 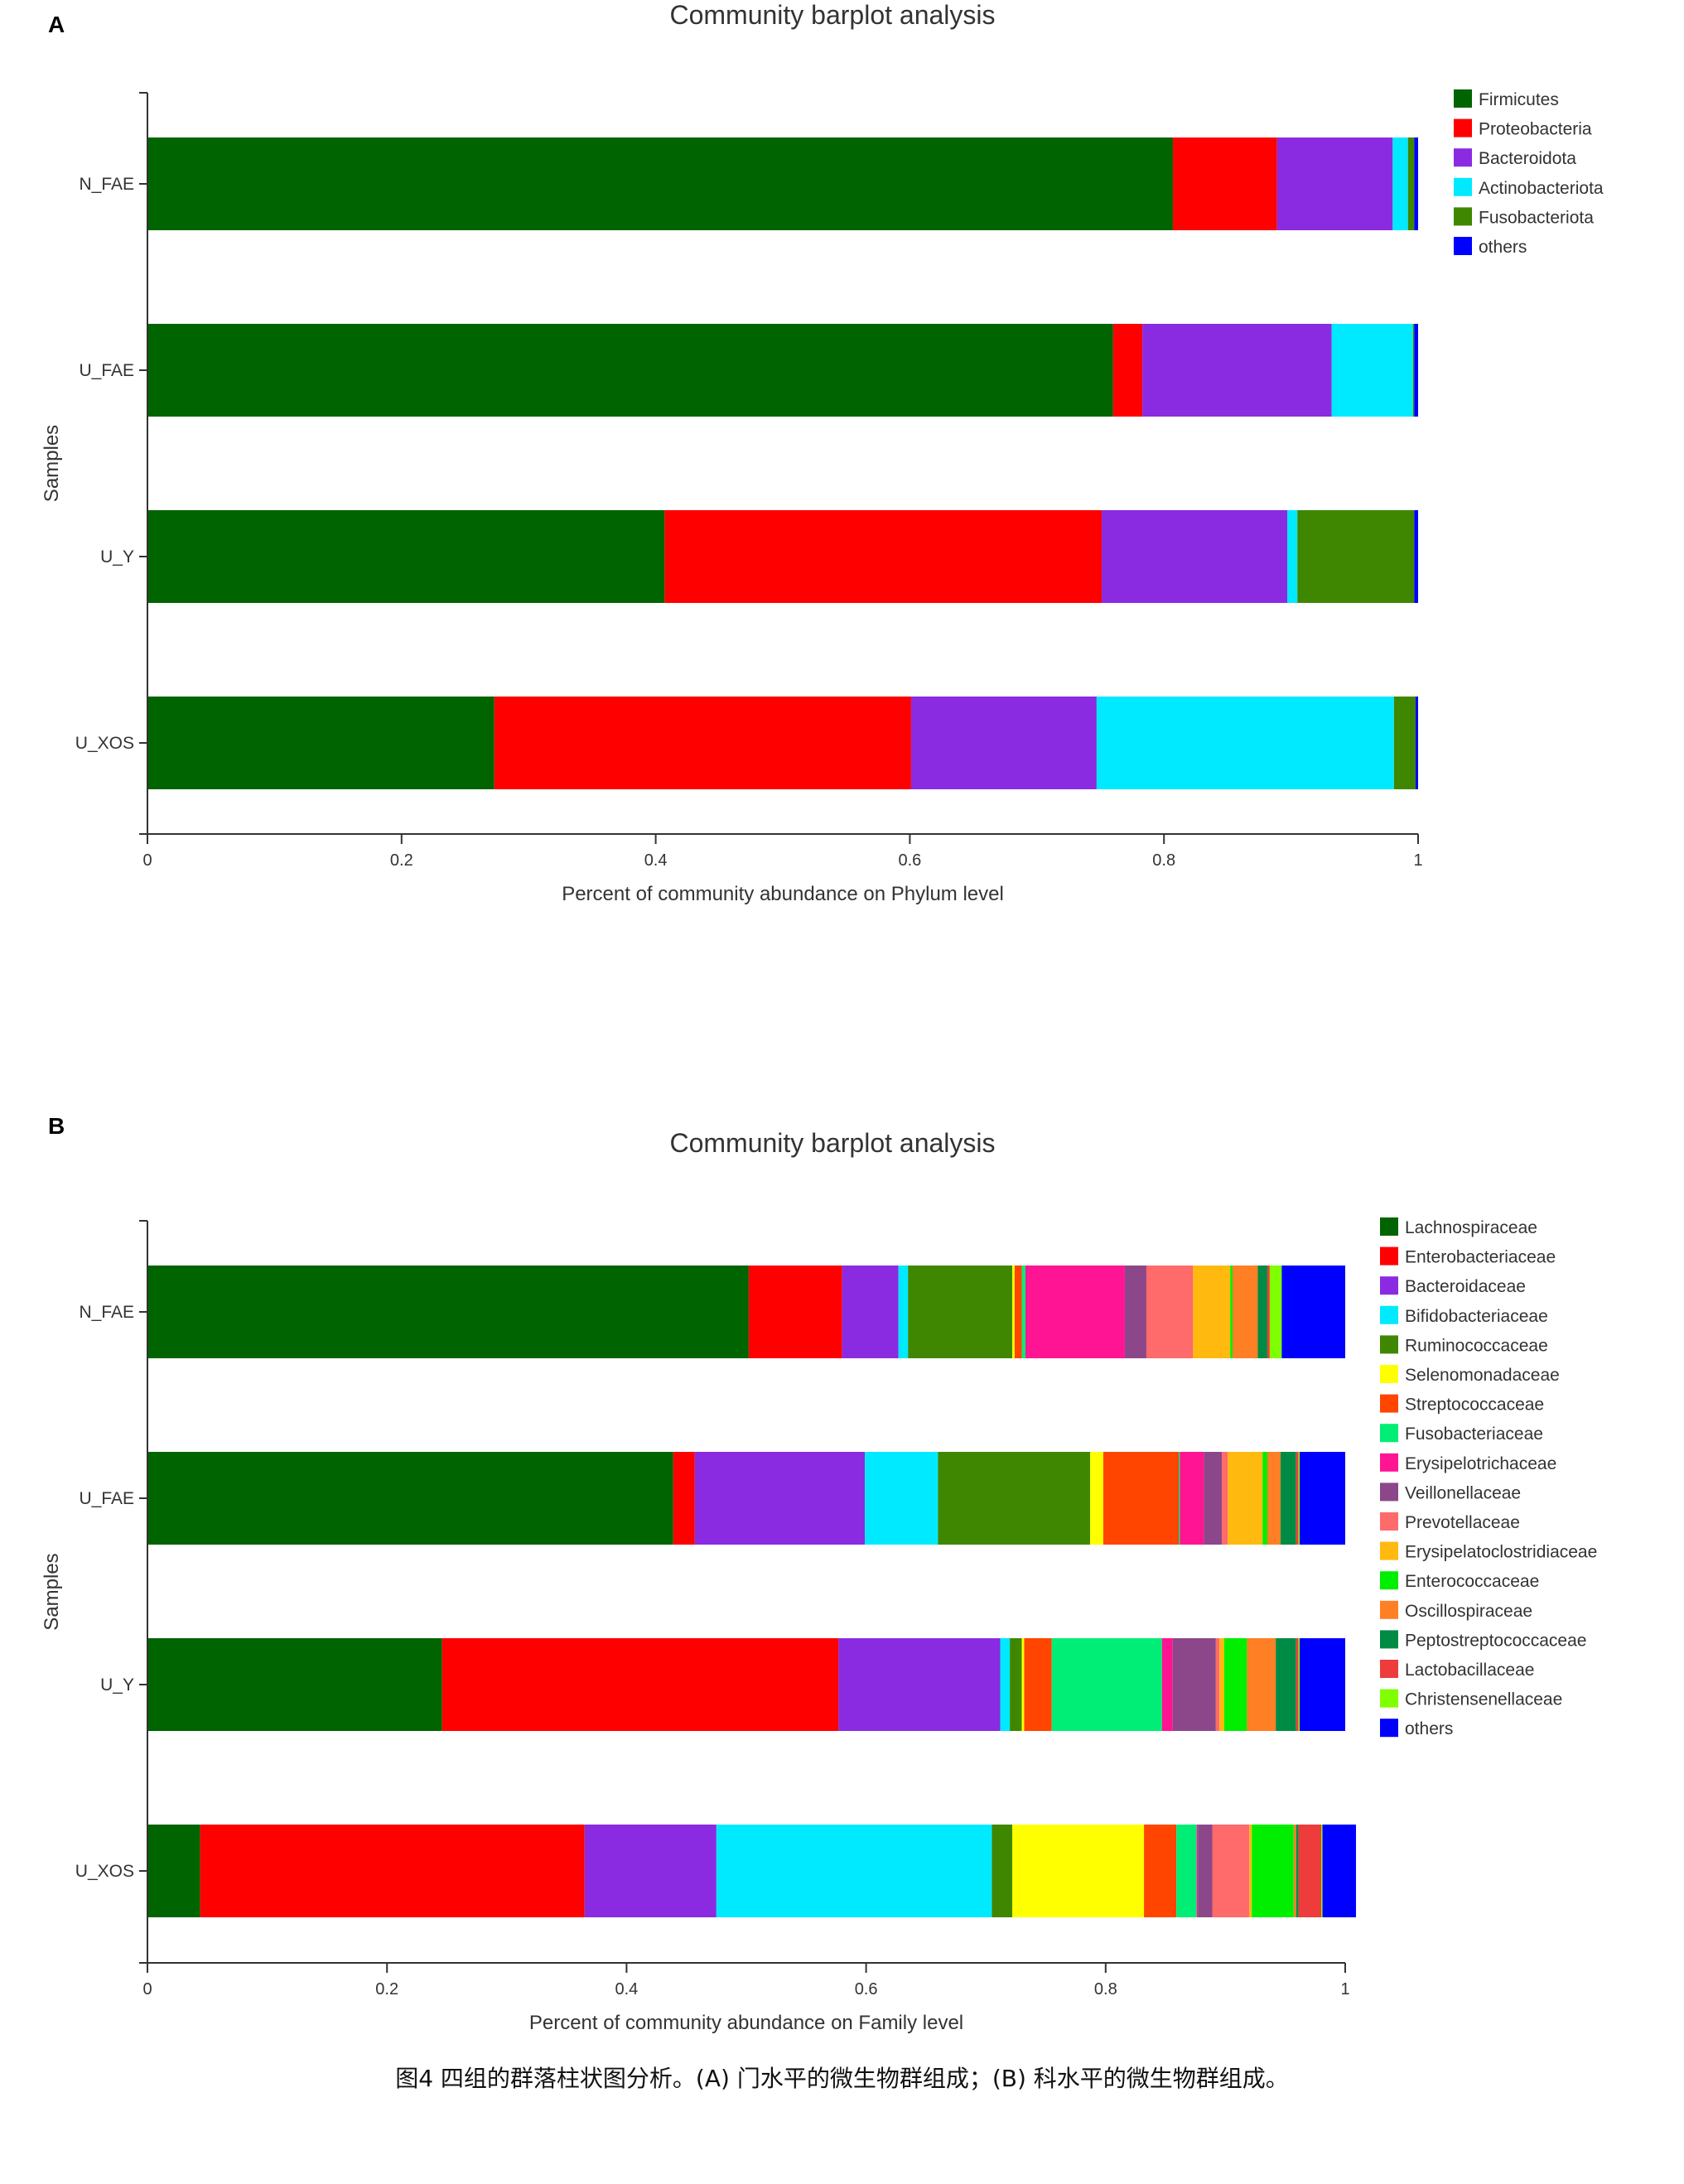 What do you see at coordinates (52, 463) in the screenshot?
I see `y-axis-label: Samples` at bounding box center [52, 463].